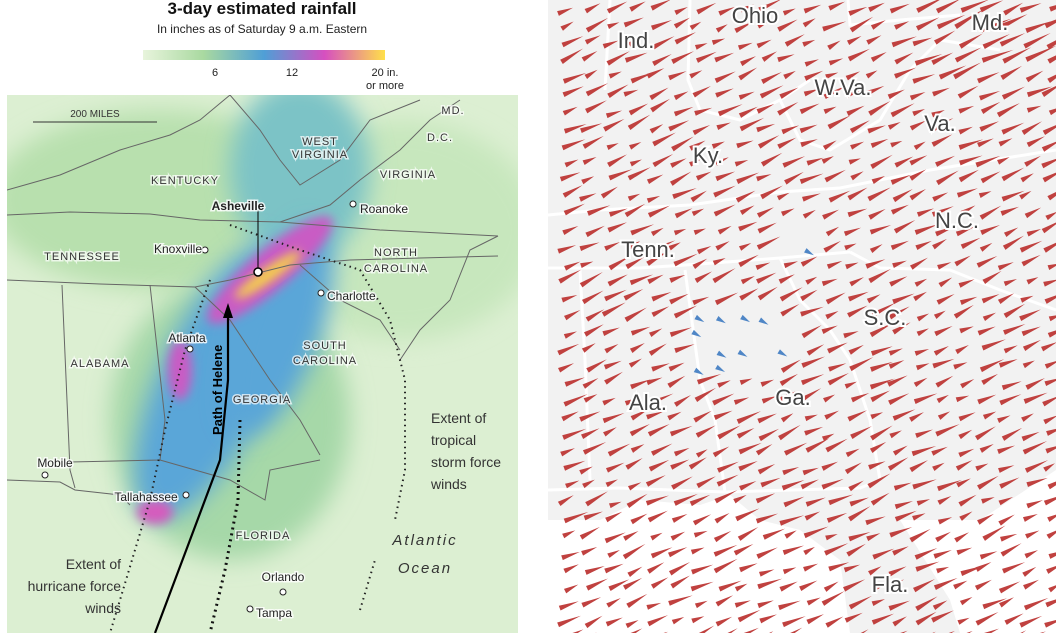 Image resolution: width=1056 pixels, height=638 pixels. I want to click on city-label: Knoxville, so click(178, 249).